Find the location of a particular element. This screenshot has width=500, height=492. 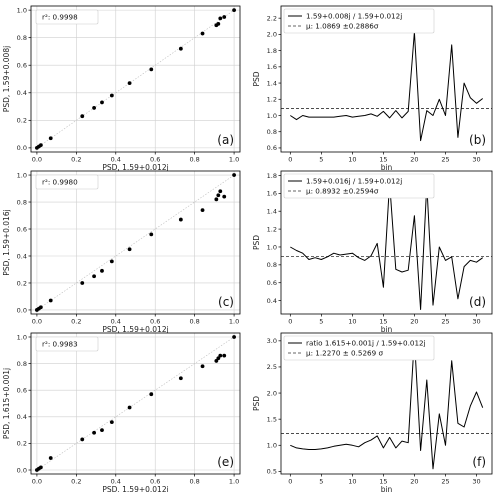

x-tick-label: 25 is located at coordinates (445, 482).